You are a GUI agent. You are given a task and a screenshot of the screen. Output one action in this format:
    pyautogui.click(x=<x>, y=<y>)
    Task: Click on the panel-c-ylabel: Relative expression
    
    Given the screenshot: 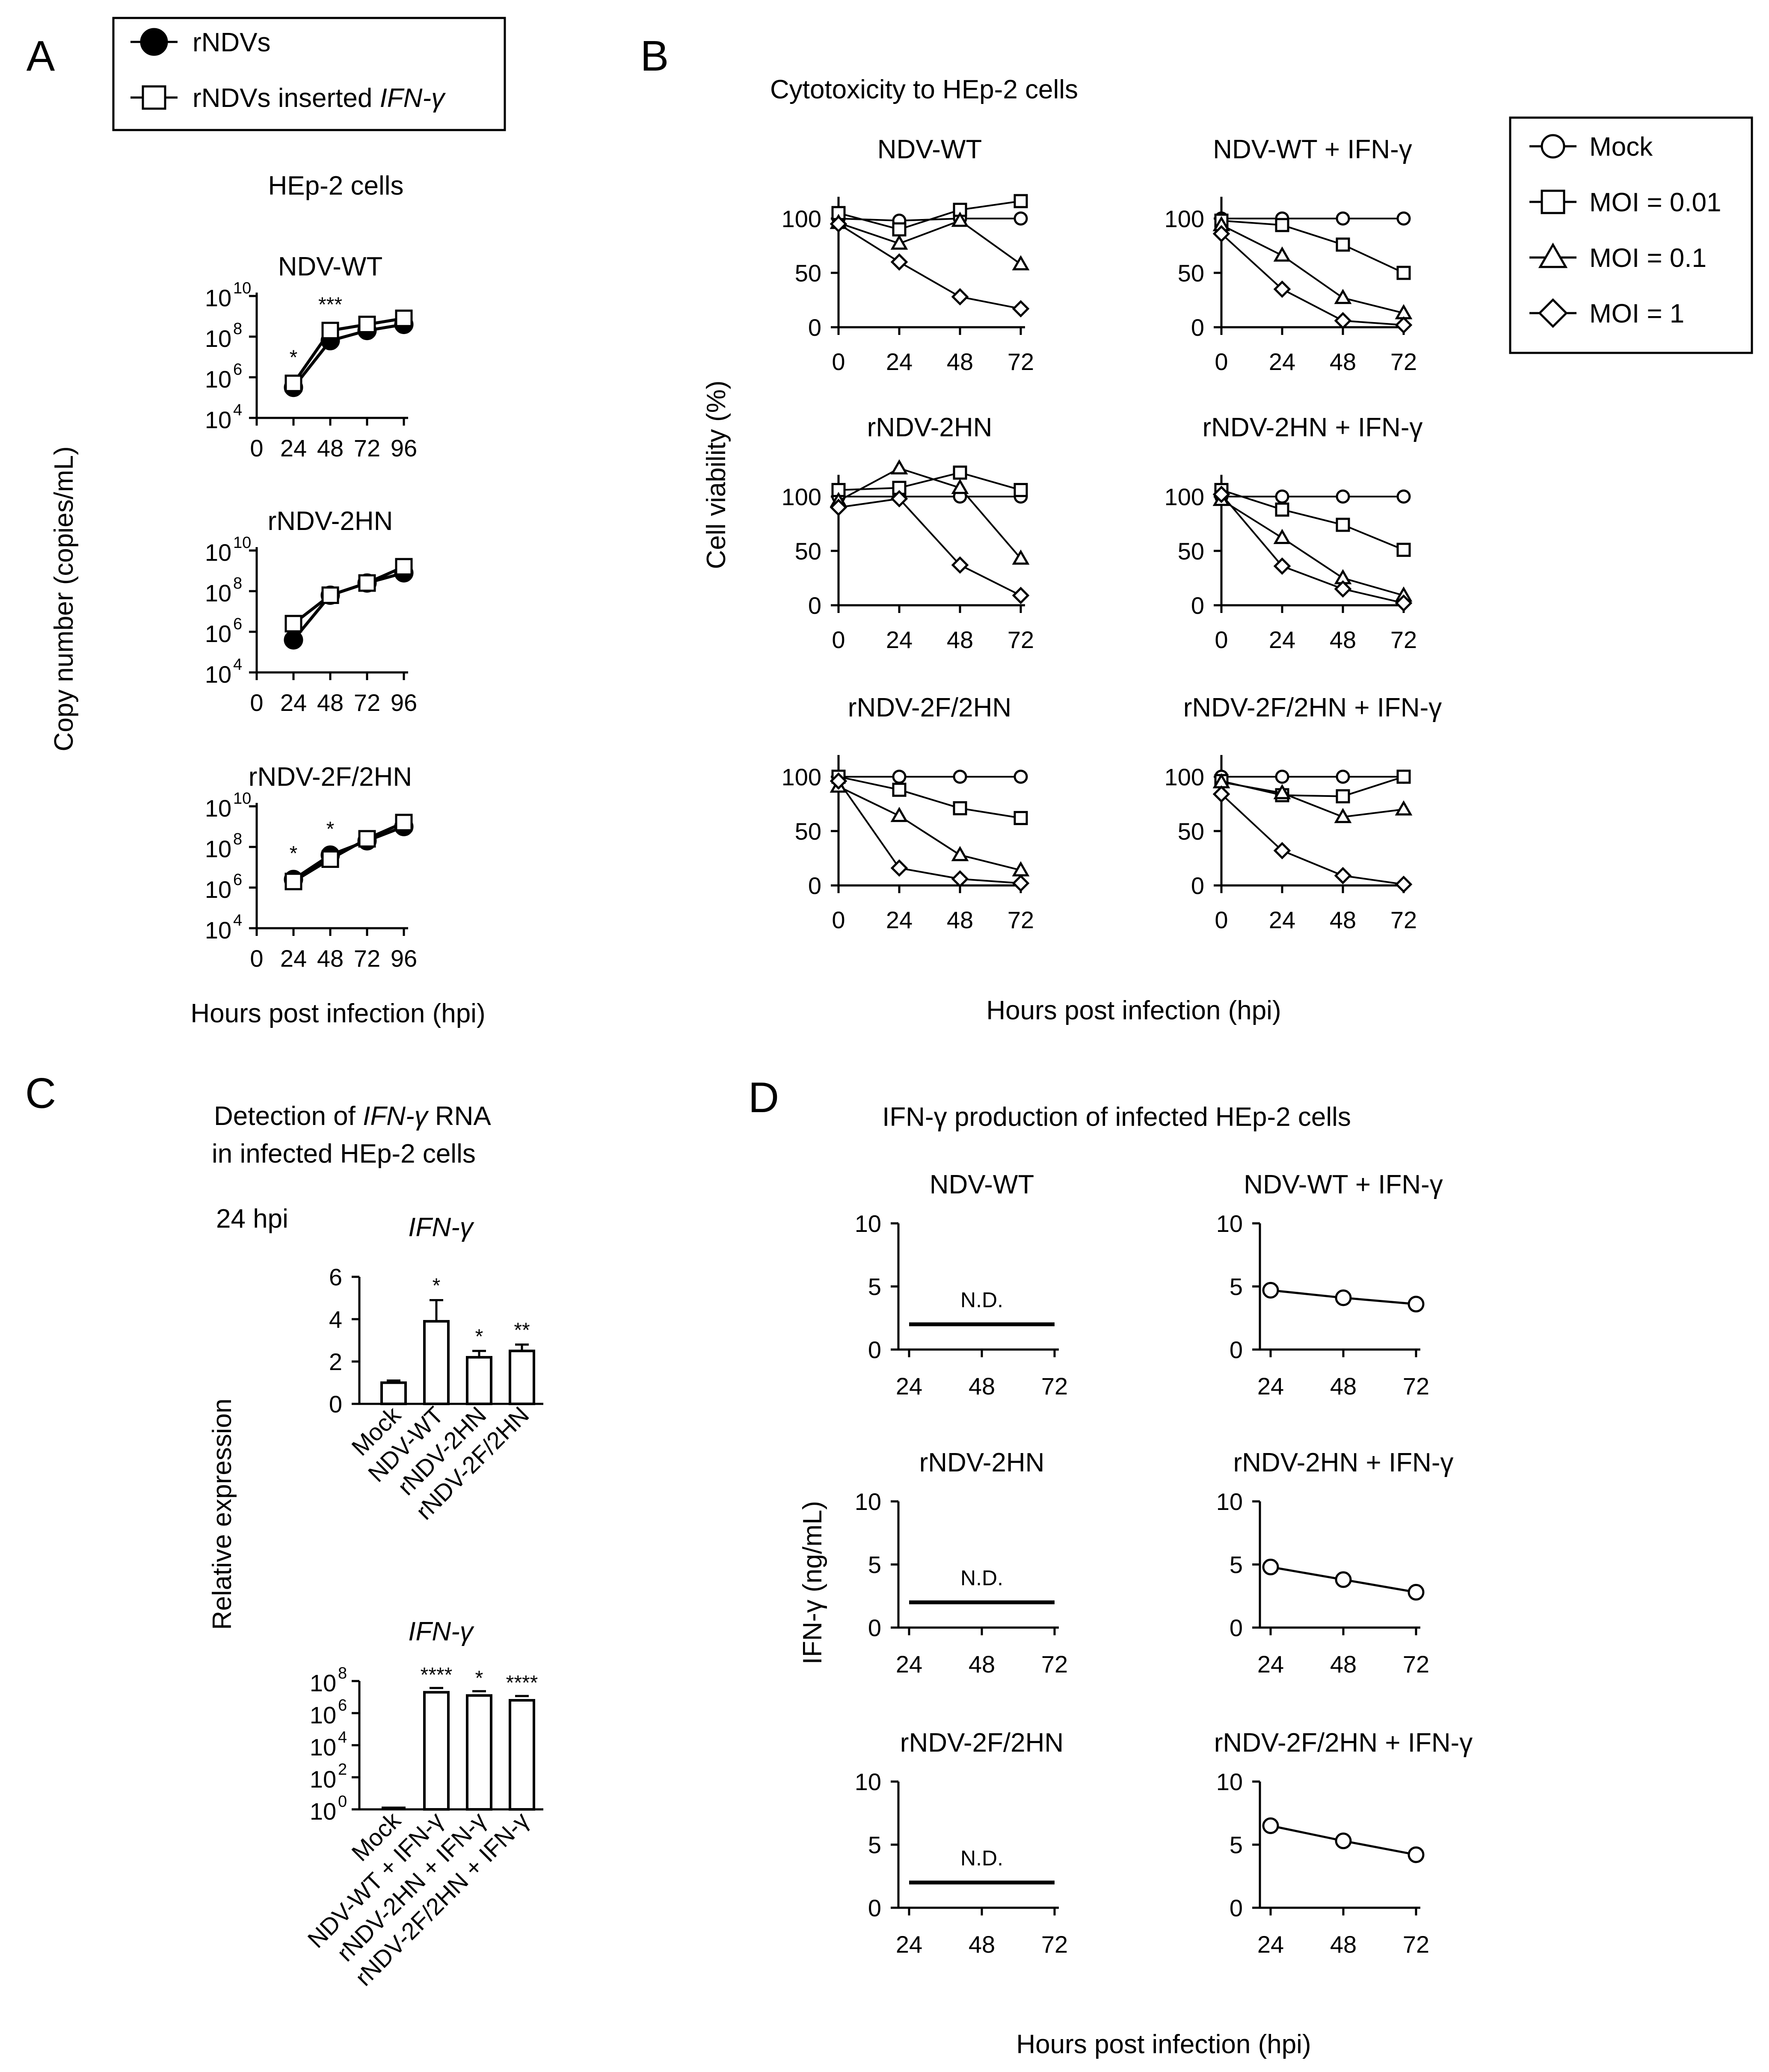 What is the action you would take?
    pyautogui.click(x=222, y=1514)
    